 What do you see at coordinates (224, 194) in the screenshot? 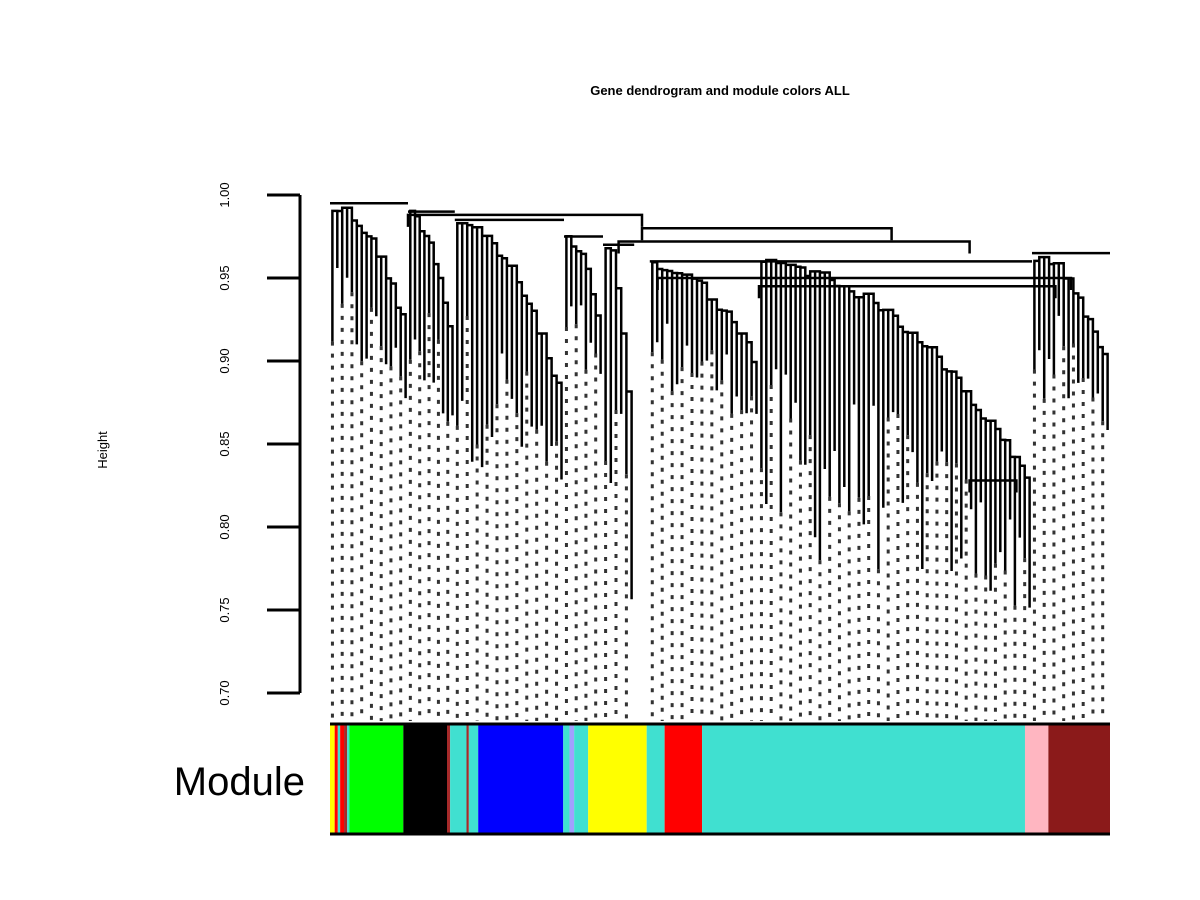
I see `y-tick-label: 1.00` at bounding box center [224, 194].